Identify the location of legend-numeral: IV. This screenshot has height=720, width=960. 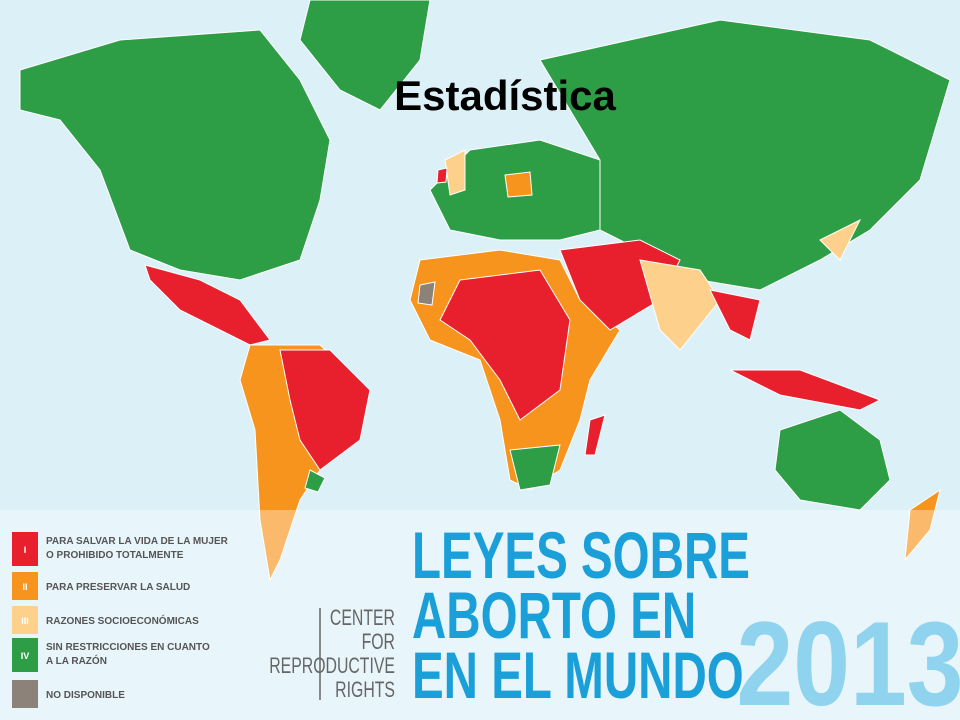
(25, 656).